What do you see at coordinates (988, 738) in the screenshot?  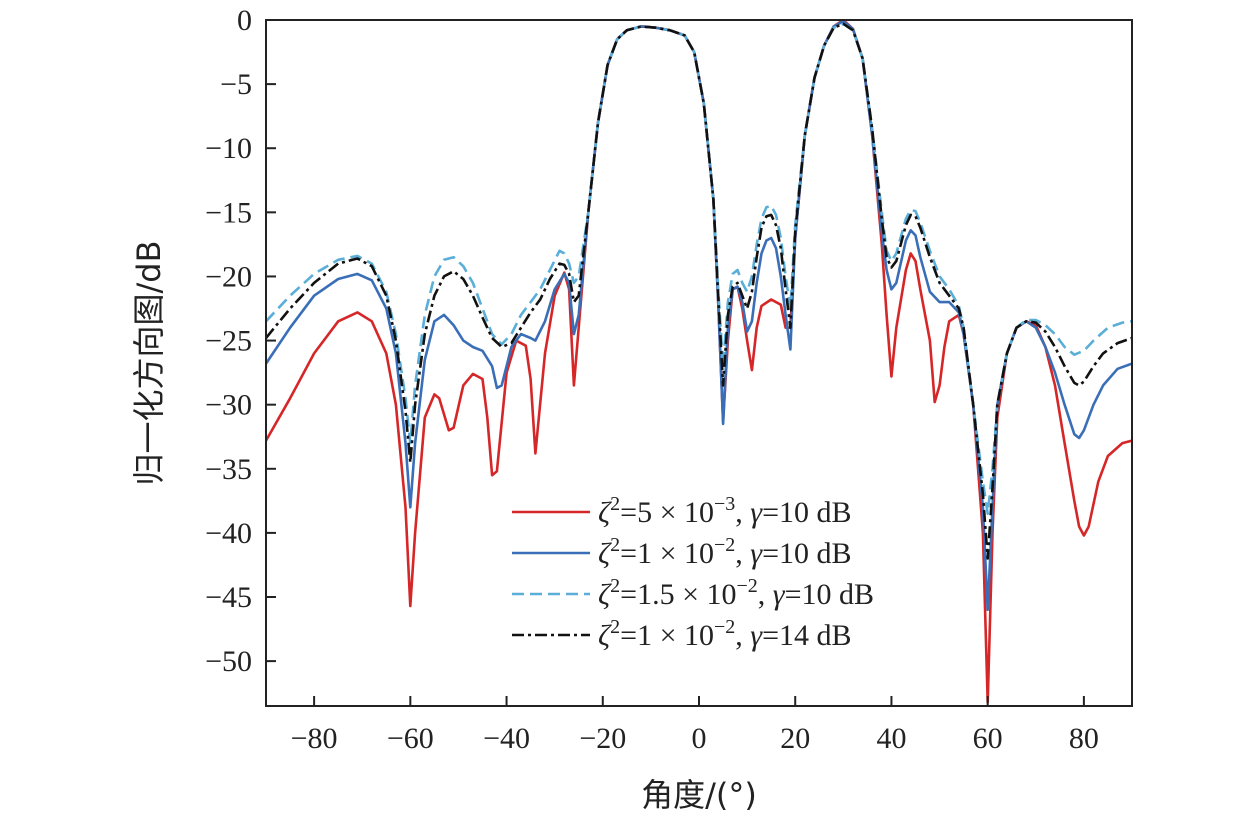 I see `x-tick-label: 60` at bounding box center [988, 738].